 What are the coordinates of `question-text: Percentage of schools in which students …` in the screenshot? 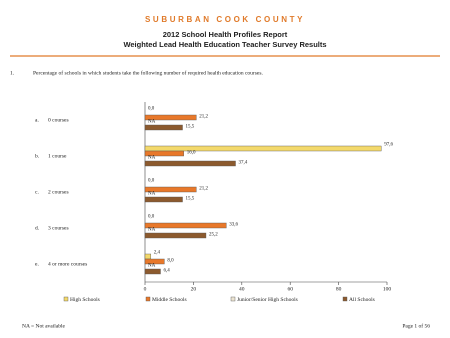 It's located at (148, 72).